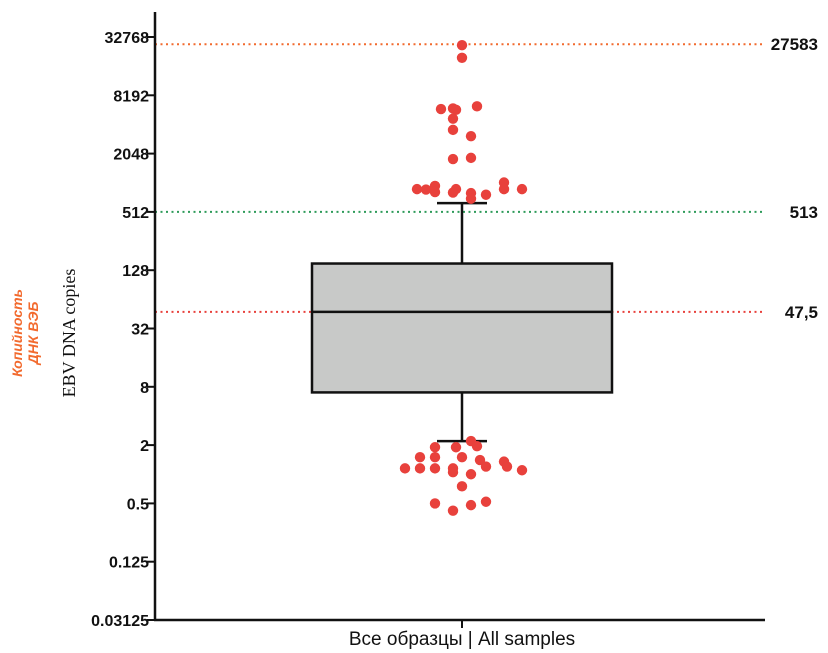  I want to click on y-tick-label: 2048, so click(131, 155).